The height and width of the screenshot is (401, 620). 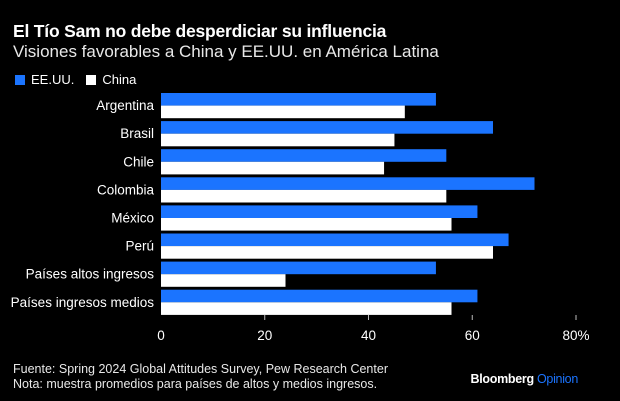 What do you see at coordinates (90, 274) in the screenshot?
I see `category-label: Países altos ingresos` at bounding box center [90, 274].